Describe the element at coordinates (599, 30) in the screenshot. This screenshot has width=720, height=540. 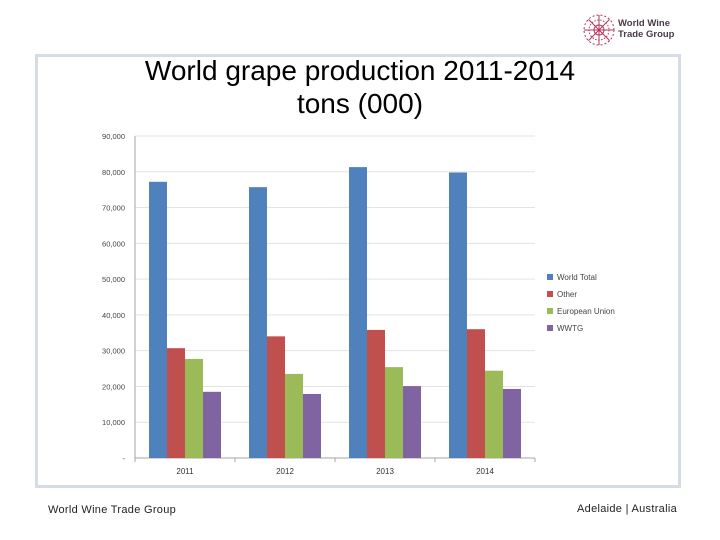
I see `wine-rosette-icon` at that location.